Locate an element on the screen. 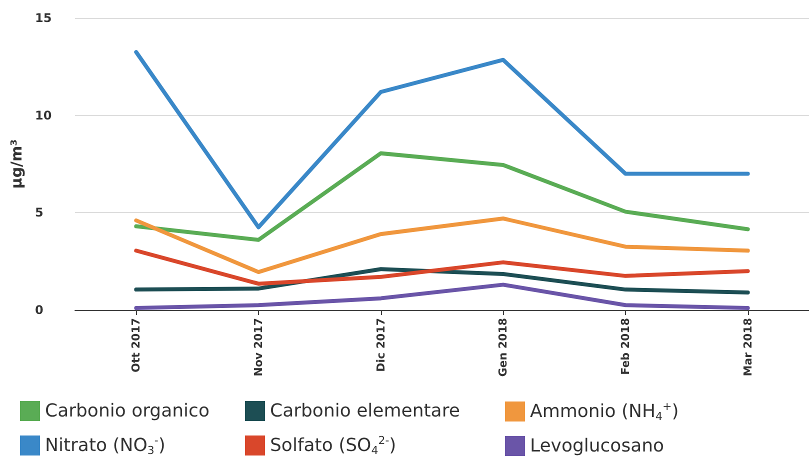  x-tick-label: Gen 2018 is located at coordinates (503, 347).